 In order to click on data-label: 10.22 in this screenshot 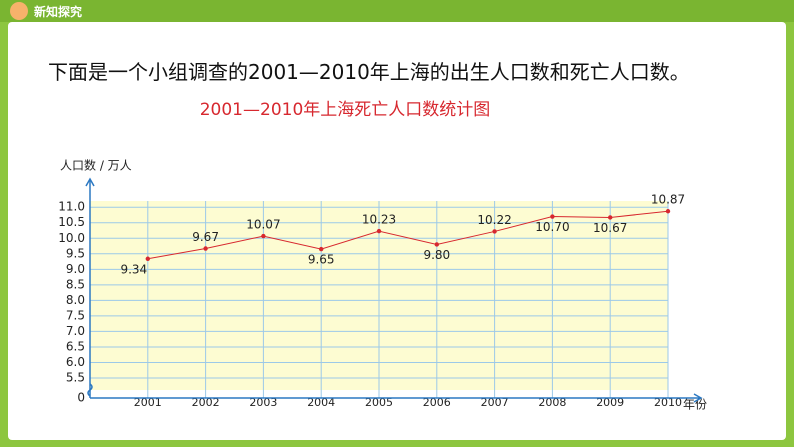, I will do `click(494, 220)`.